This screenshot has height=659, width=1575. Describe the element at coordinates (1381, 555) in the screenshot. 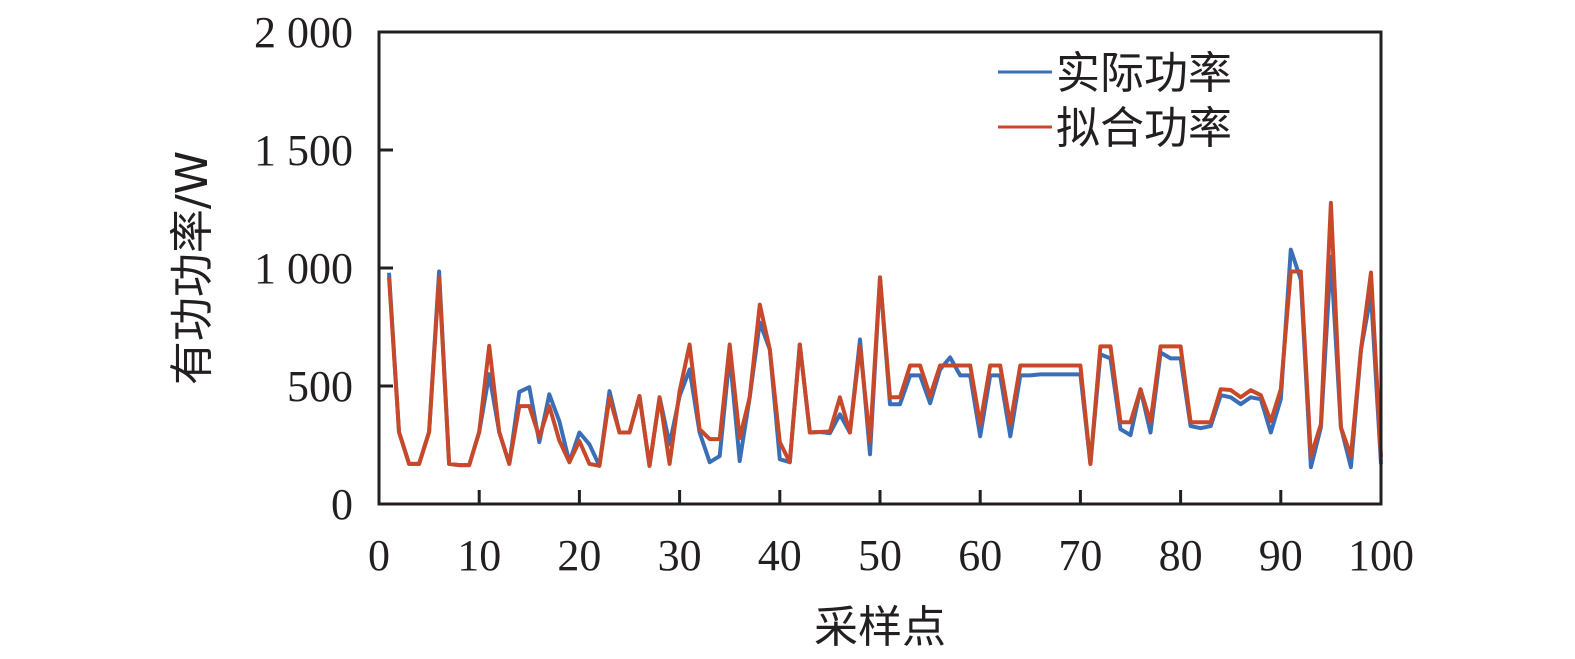

I see `x-tick-label: 100` at that location.